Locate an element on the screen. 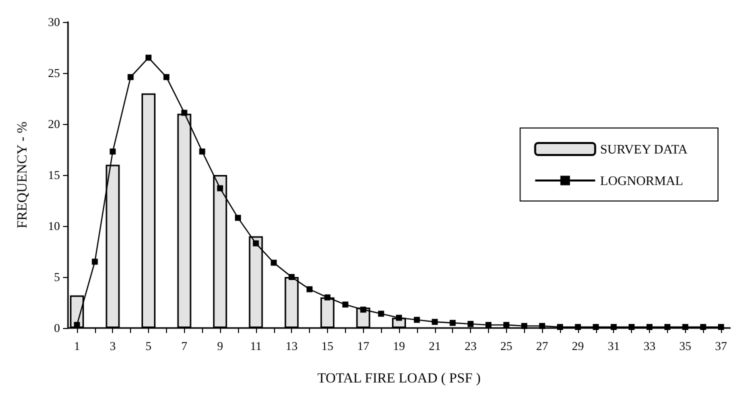 This screenshot has width=746, height=412. y-tick-label: 25 is located at coordinates (54, 73).